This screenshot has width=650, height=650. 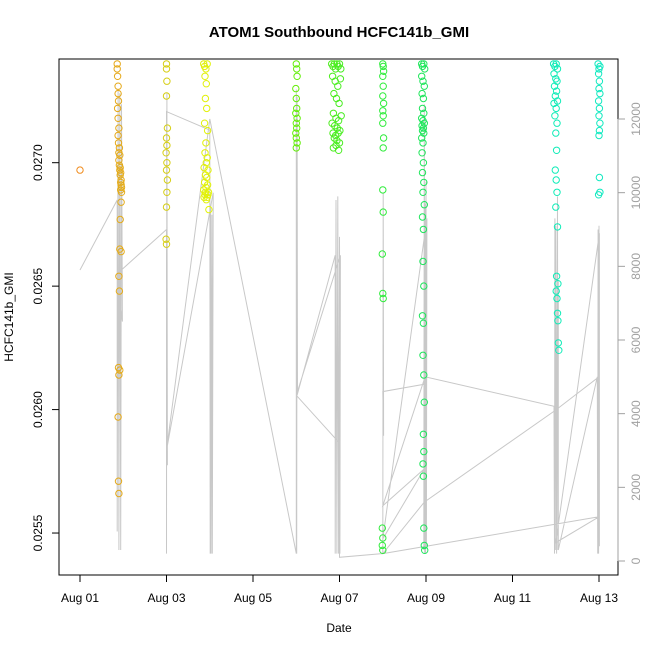 I want to click on y-axis: 0.0255 0.0260 0.0265 0.0270, so click(x=45, y=347).